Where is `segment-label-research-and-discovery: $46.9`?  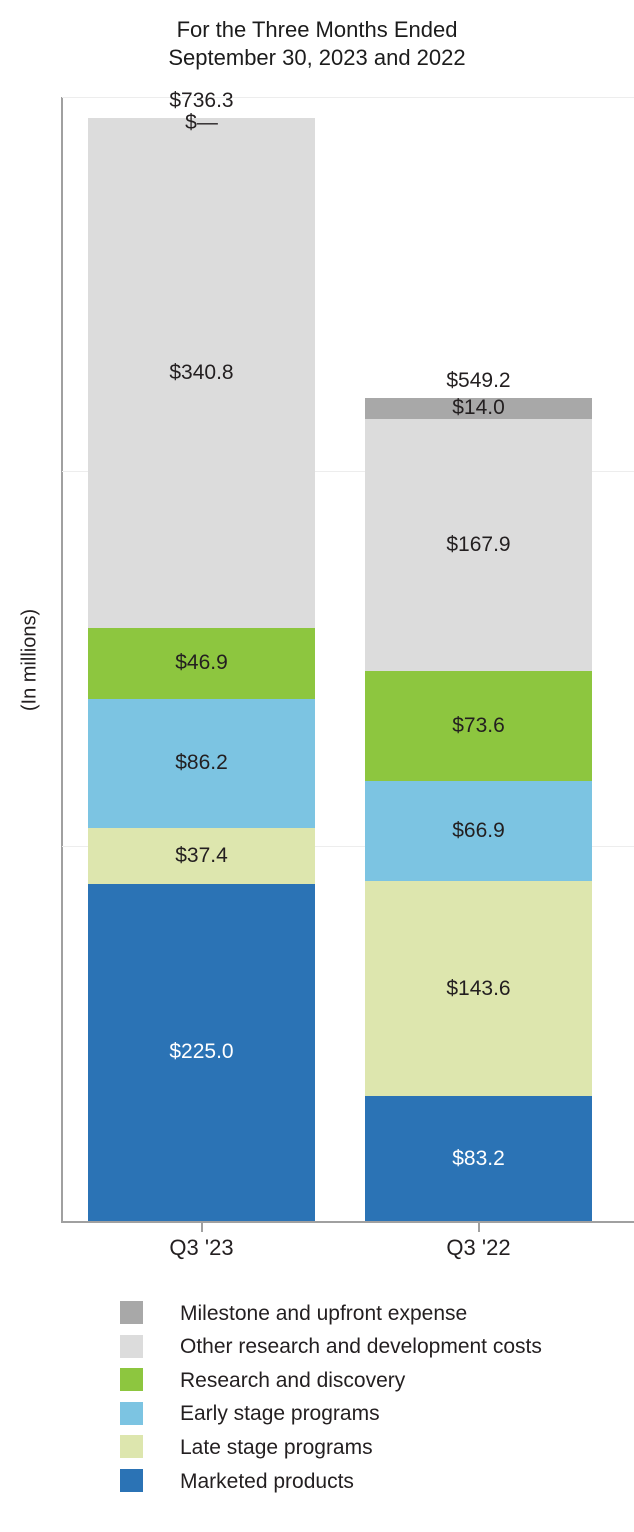
segment-label-research-and-discovery: $46.9 is located at coordinates (201, 663).